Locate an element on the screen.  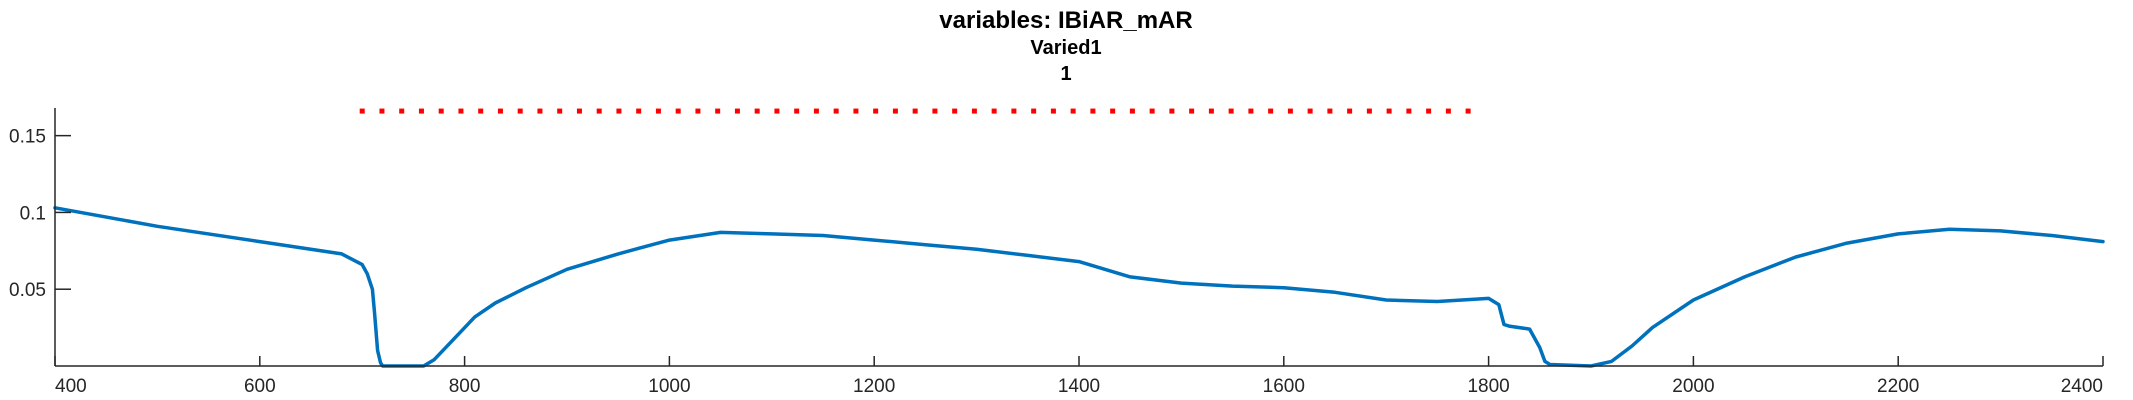
chart-subtitle: Varied1 is located at coordinates (1065, 48).